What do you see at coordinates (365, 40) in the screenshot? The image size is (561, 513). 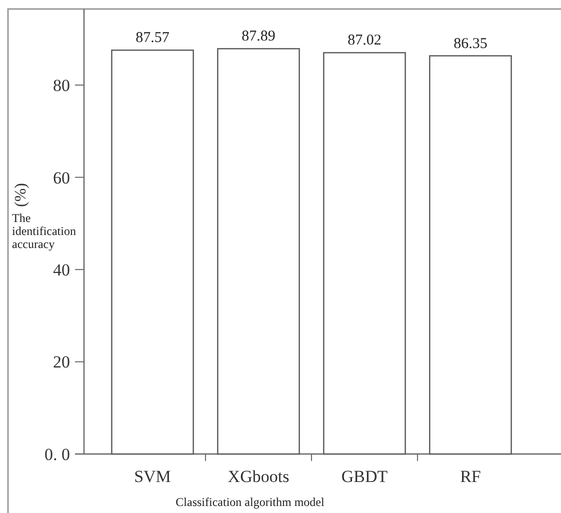 I see `data-label: 87.02` at bounding box center [365, 40].